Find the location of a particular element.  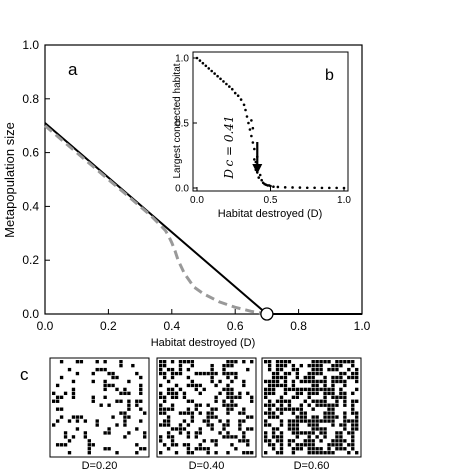

snapshot-3: D=0.60 is located at coordinates (311, 414).